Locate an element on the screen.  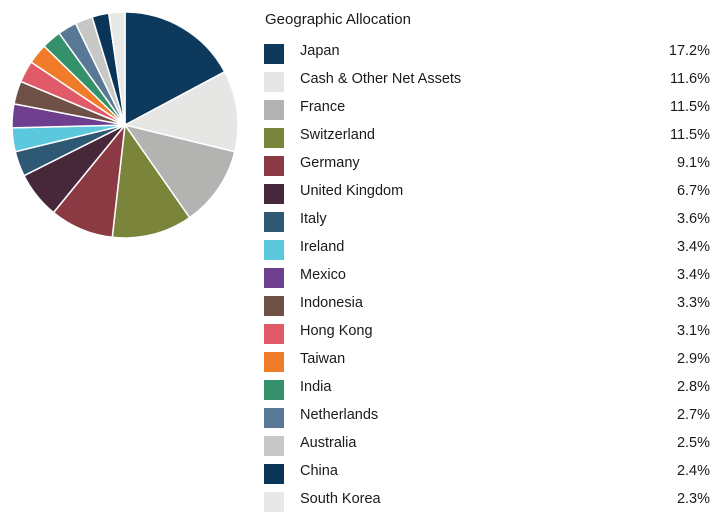
legend-item: China 2.4% is located at coordinates (487, 475).